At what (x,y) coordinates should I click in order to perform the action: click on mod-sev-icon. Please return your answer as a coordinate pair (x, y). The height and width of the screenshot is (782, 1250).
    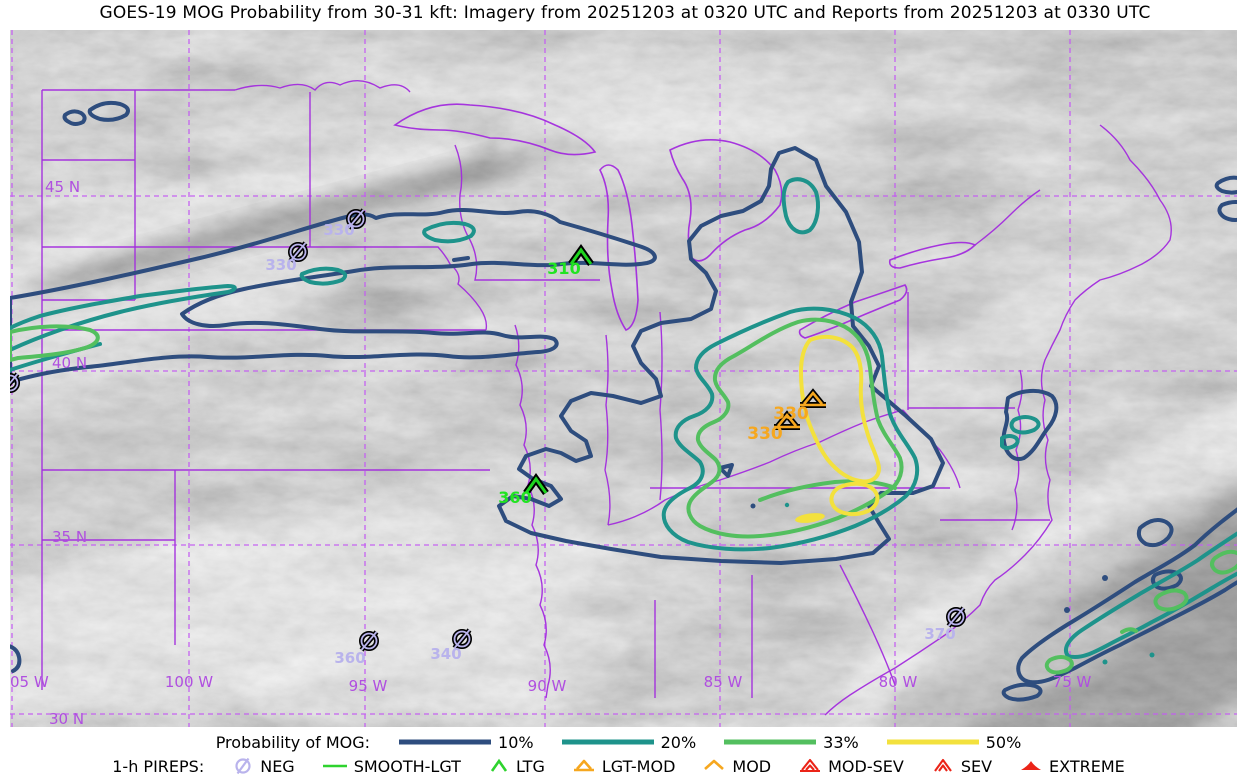
    Looking at the image, I should click on (810, 765).